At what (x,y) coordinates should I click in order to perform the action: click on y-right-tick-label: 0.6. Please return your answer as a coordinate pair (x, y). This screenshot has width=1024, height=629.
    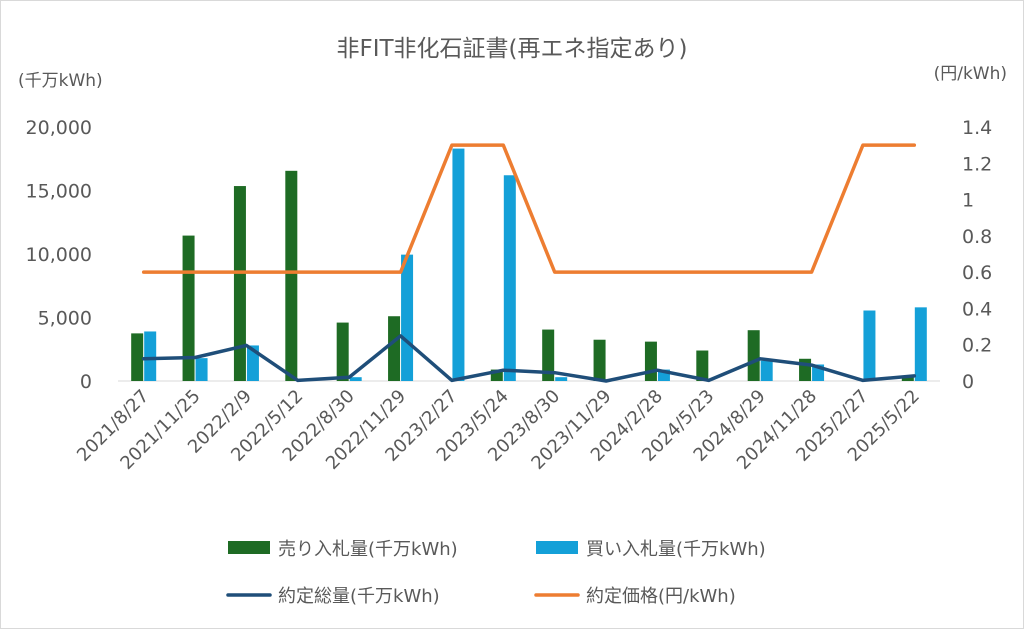
    Looking at the image, I should click on (977, 273).